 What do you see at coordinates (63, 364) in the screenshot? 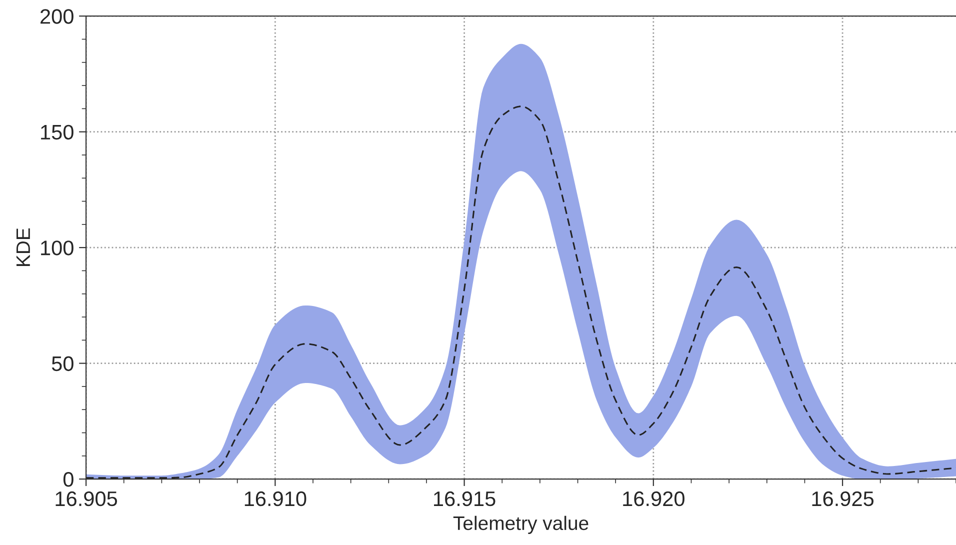
I see `y-tick-label: 50` at bounding box center [63, 364].